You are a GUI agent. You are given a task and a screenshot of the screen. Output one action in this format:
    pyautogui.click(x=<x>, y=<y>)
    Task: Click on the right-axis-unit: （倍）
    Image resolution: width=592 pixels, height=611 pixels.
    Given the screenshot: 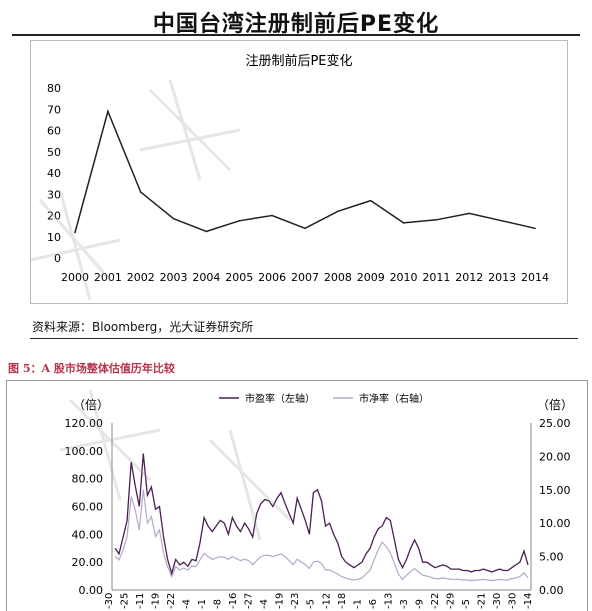 What is the action you would take?
    pyautogui.click(x=555, y=404)
    